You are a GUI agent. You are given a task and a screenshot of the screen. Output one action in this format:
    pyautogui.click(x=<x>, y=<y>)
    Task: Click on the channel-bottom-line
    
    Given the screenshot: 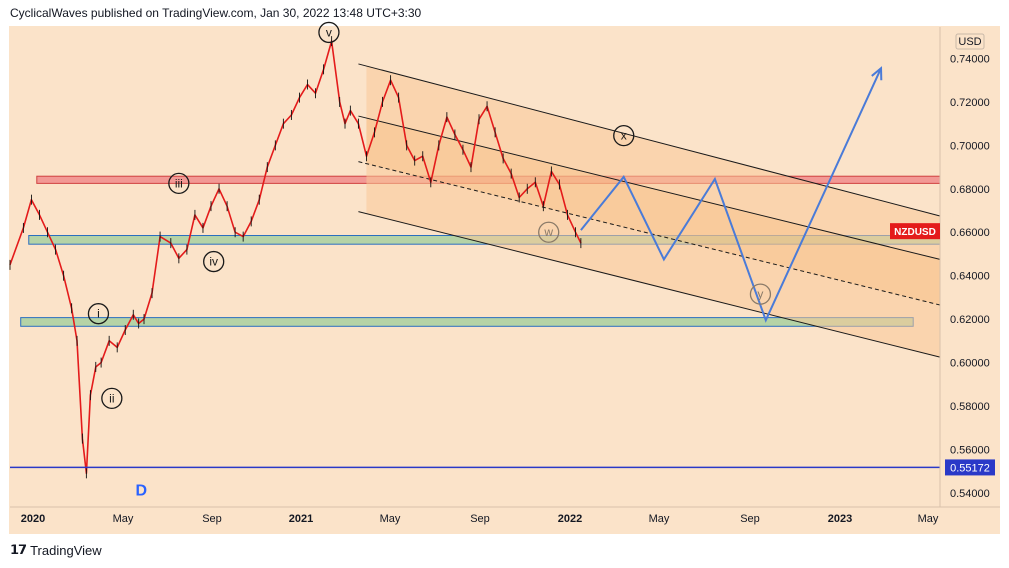 What is the action you would take?
    pyautogui.click(x=649, y=284)
    